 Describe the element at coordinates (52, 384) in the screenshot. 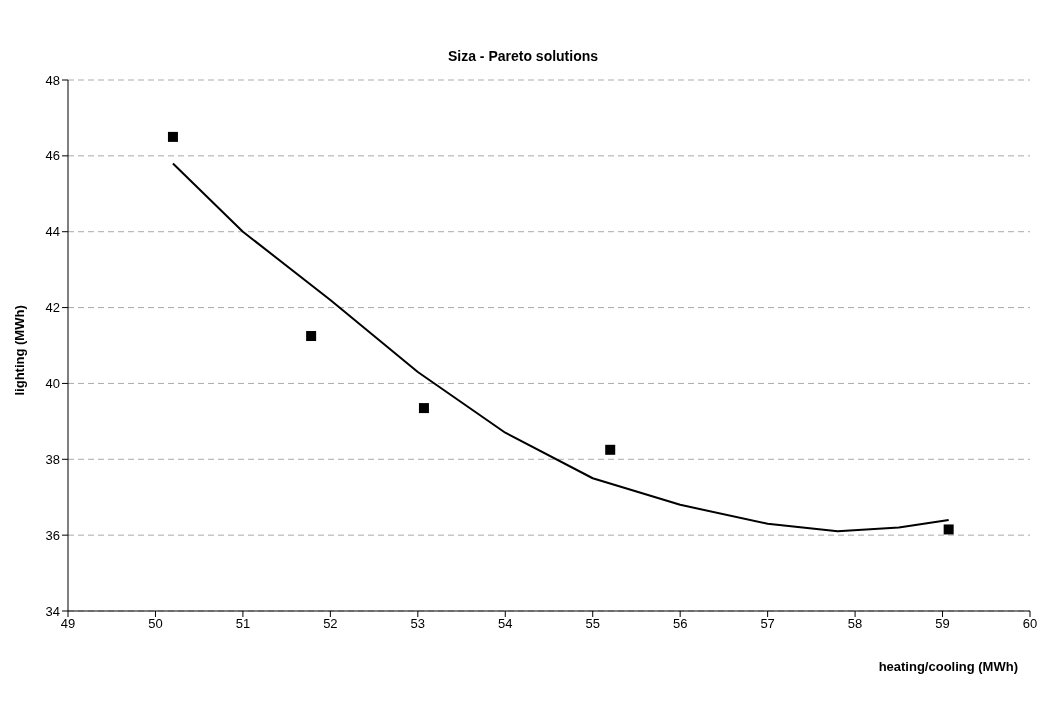

I see `y-tick-label: 40` at that location.